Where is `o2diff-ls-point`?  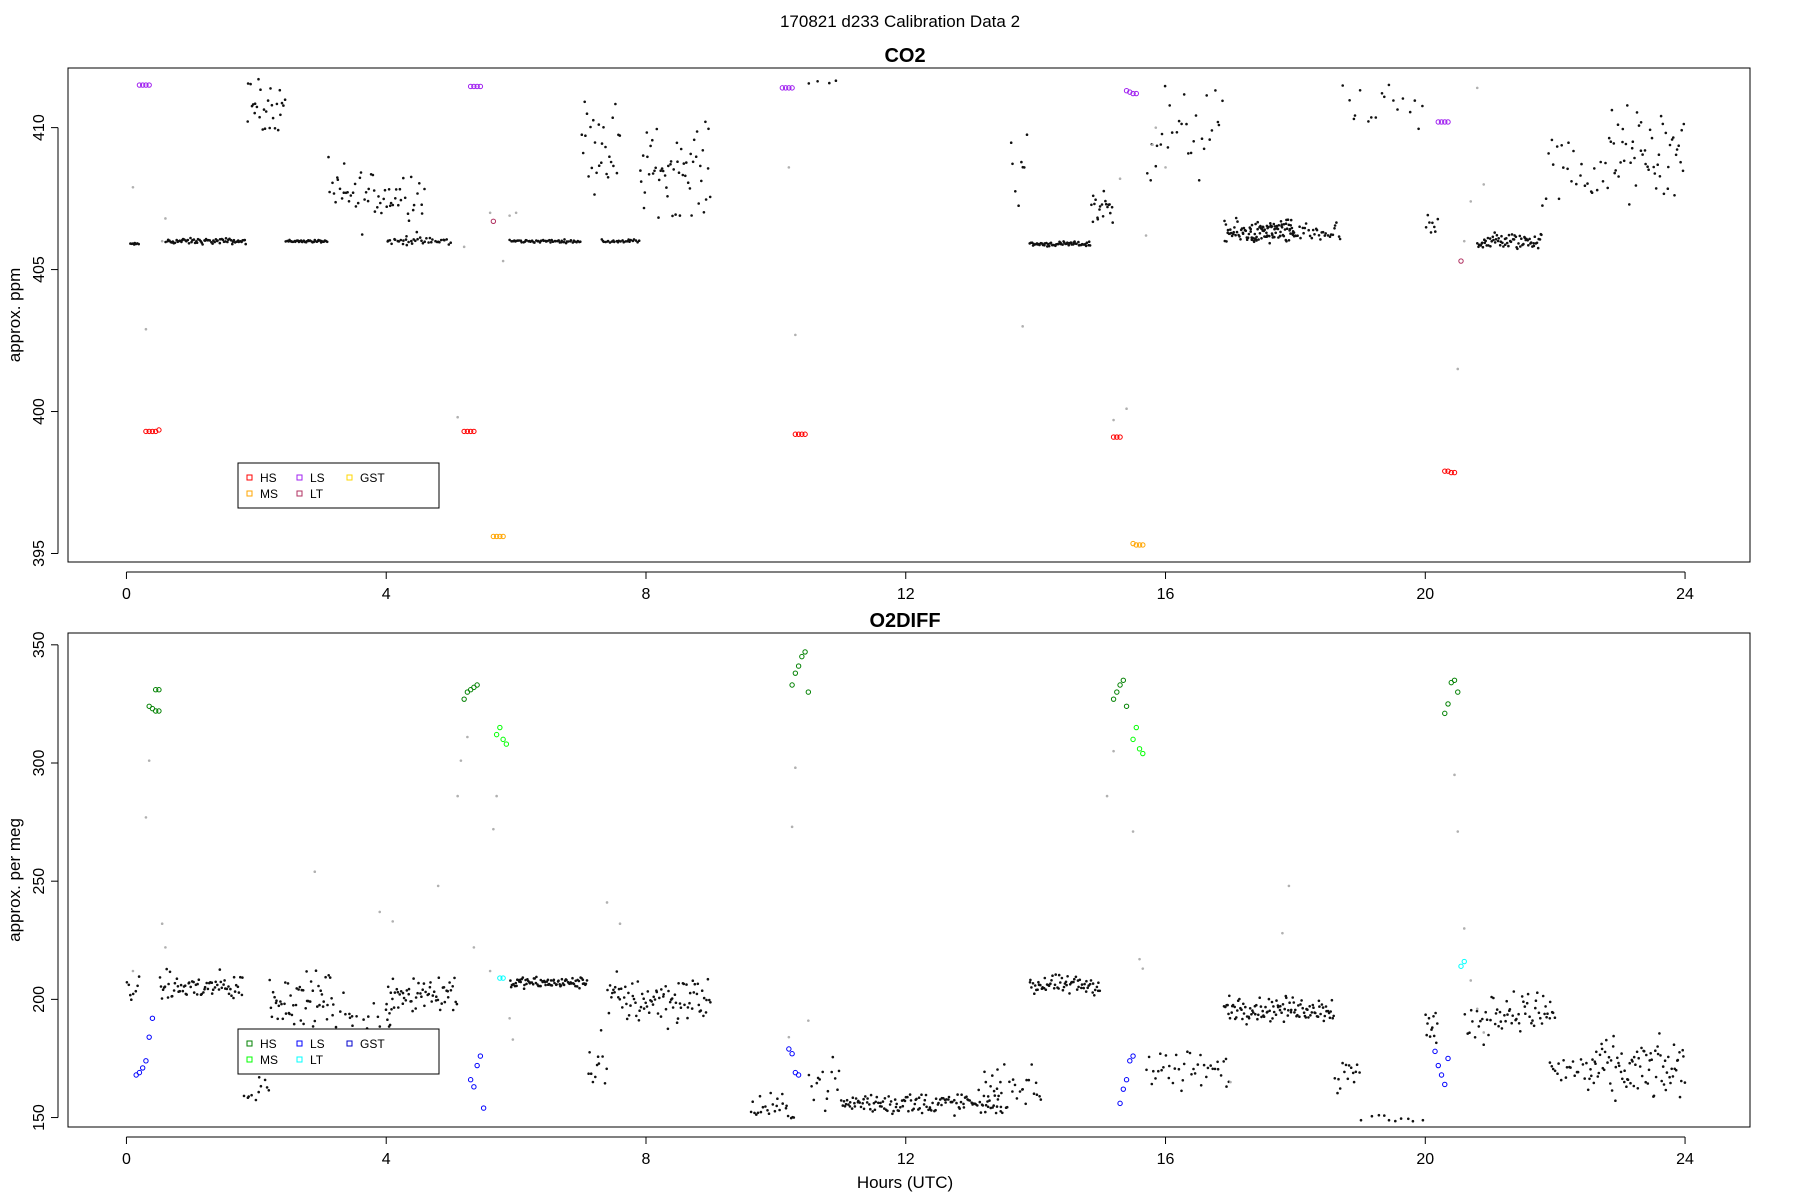 o2diff-ls-point is located at coordinates (1120, 1103).